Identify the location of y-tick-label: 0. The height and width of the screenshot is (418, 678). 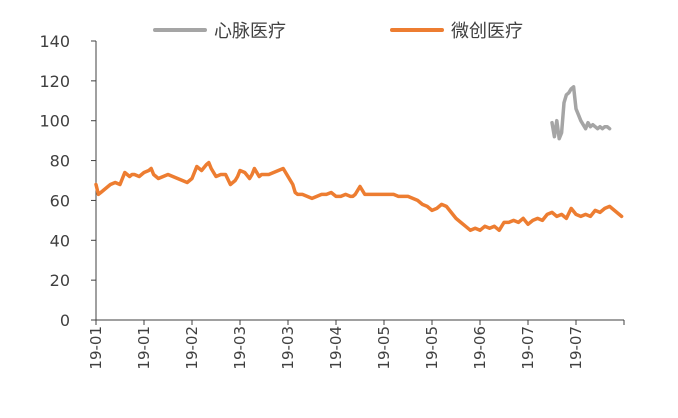
(65, 320).